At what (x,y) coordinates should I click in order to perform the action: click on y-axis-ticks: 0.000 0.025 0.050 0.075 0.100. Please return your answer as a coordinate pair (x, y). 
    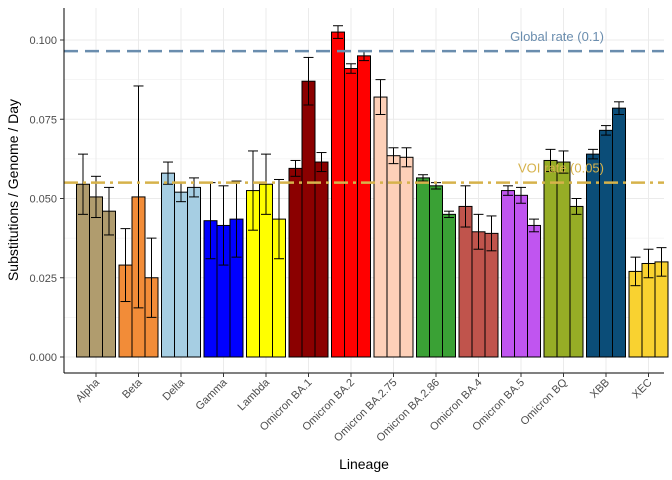
    Looking at the image, I should click on (46, 199).